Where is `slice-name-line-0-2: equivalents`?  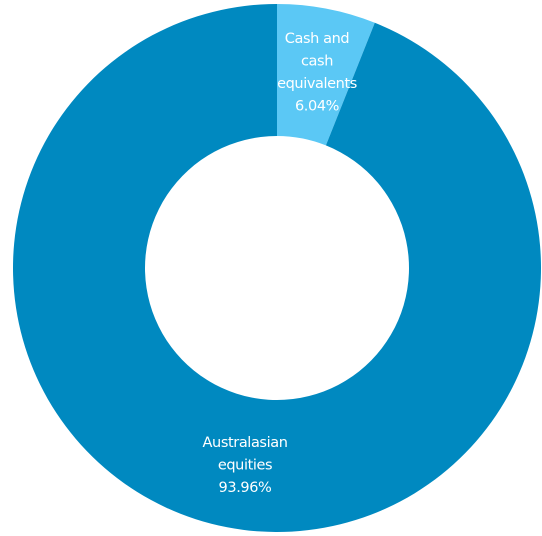
slice-name-line-0-2: equivalents is located at coordinates (317, 84).